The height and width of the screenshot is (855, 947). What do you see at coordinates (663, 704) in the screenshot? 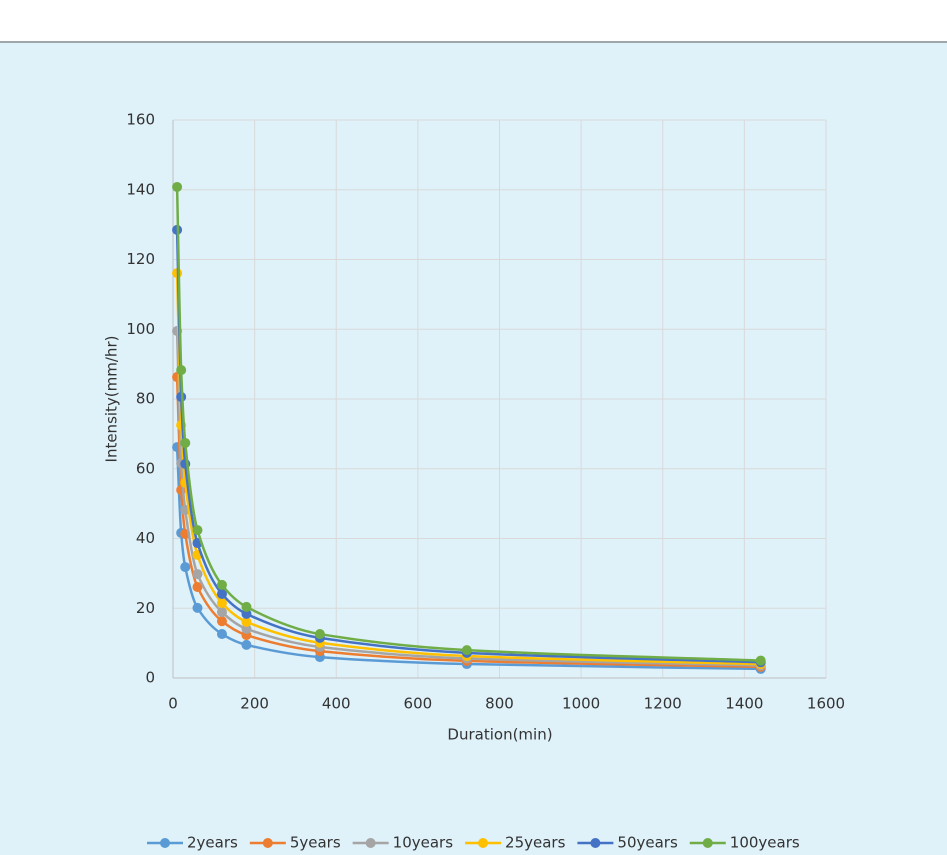
I see `x-tick-label: 1200` at bounding box center [663, 704].